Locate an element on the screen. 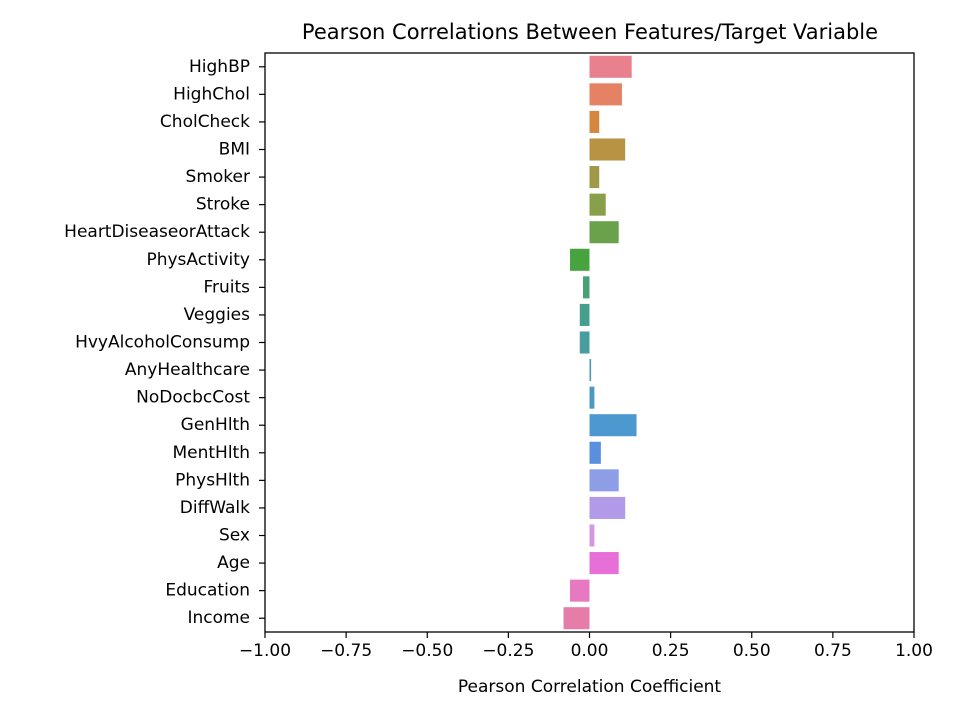 Image resolution: width=960 pixels, height=720 pixels. y-tick-label: Income is located at coordinates (218, 618).